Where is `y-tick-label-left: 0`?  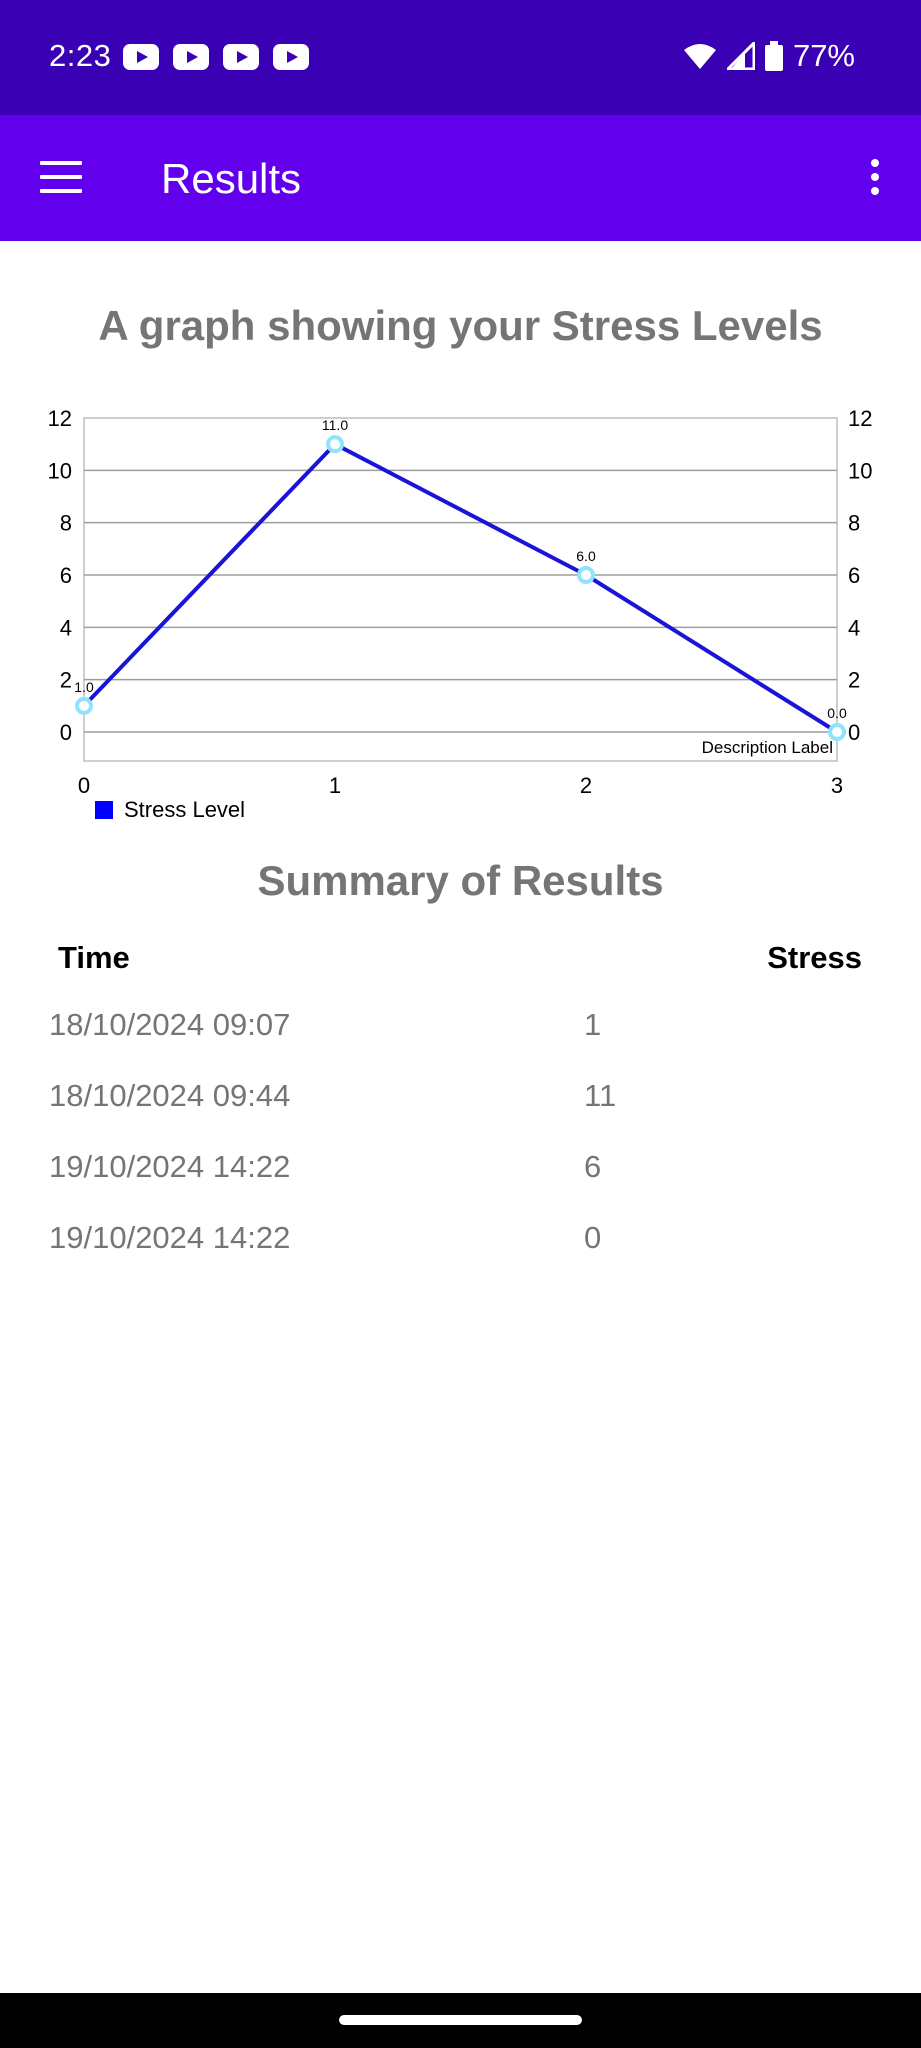 y-tick-label-left: 0 is located at coordinates (66, 732).